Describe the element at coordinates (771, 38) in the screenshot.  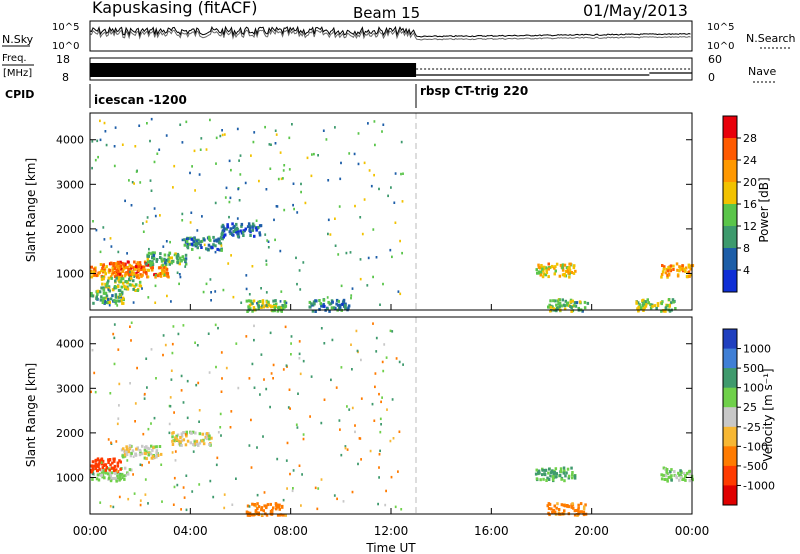
I see `nsearch-label: N.Search` at that location.